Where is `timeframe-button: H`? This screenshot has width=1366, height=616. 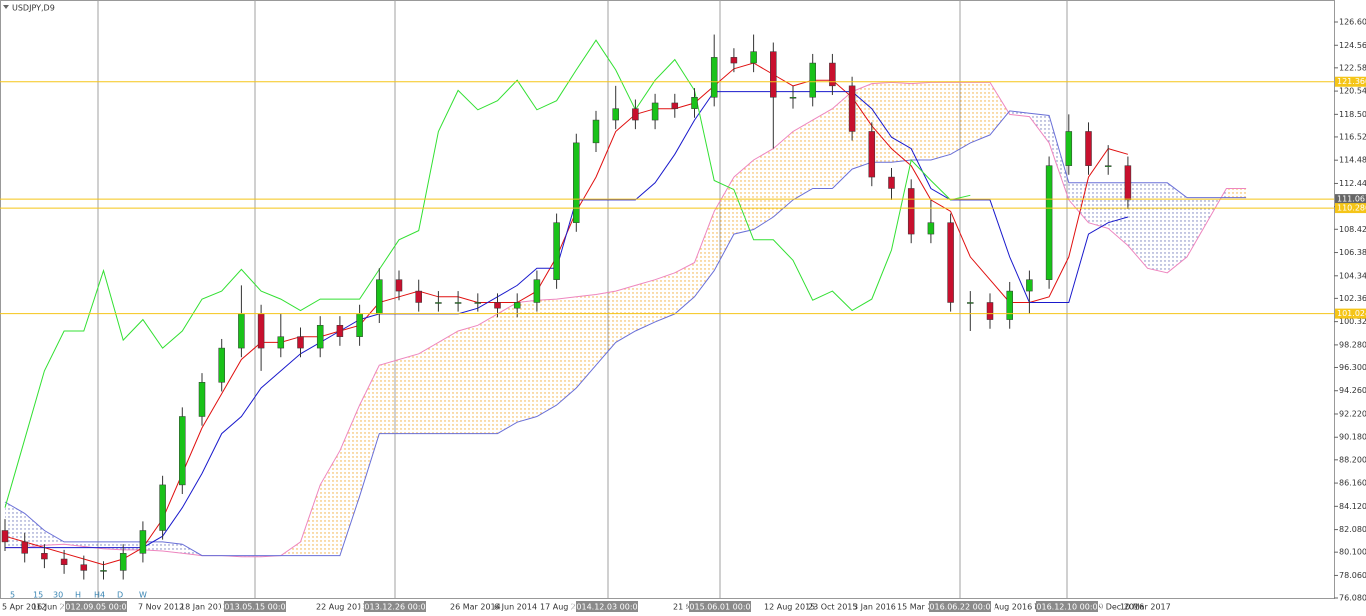
timeframe-button: H is located at coordinates (78, 595).